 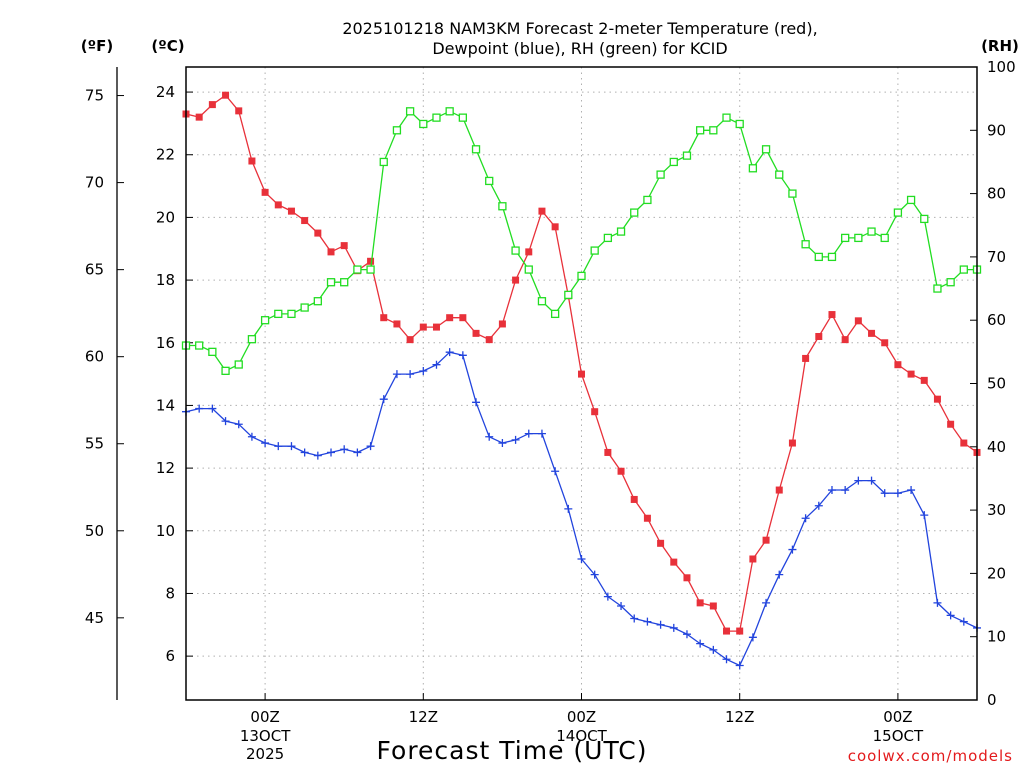 What do you see at coordinates (996, 573) in the screenshot?
I see `rh-tick-label: 20` at bounding box center [996, 573].